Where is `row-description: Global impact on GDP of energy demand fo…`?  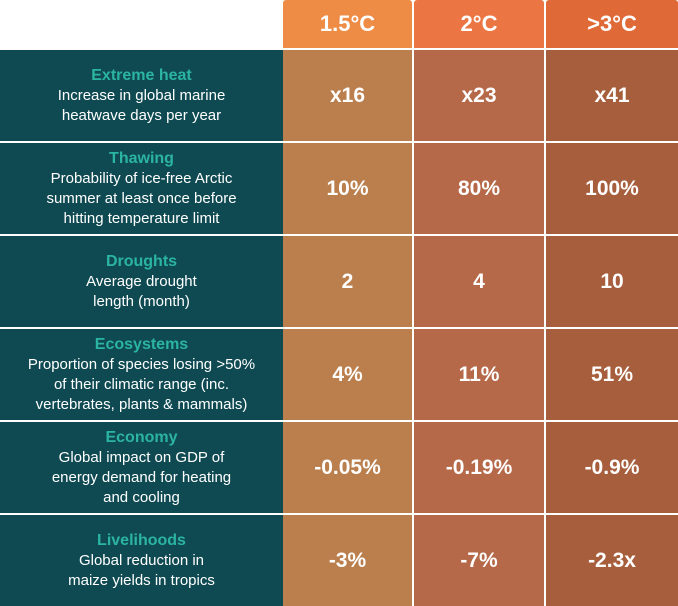 row-description: Global impact on GDP of energy demand fo… is located at coordinates (141, 477).